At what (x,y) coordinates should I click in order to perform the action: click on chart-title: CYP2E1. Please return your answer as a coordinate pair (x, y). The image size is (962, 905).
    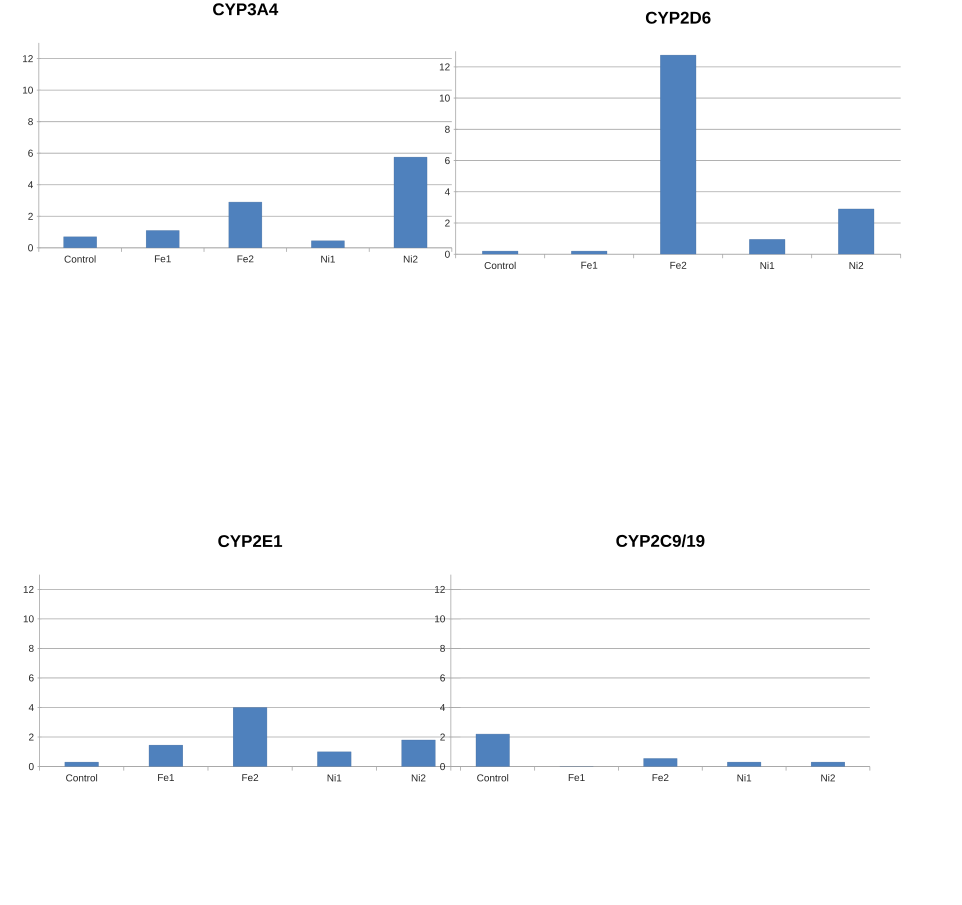
    Looking at the image, I should click on (250, 540).